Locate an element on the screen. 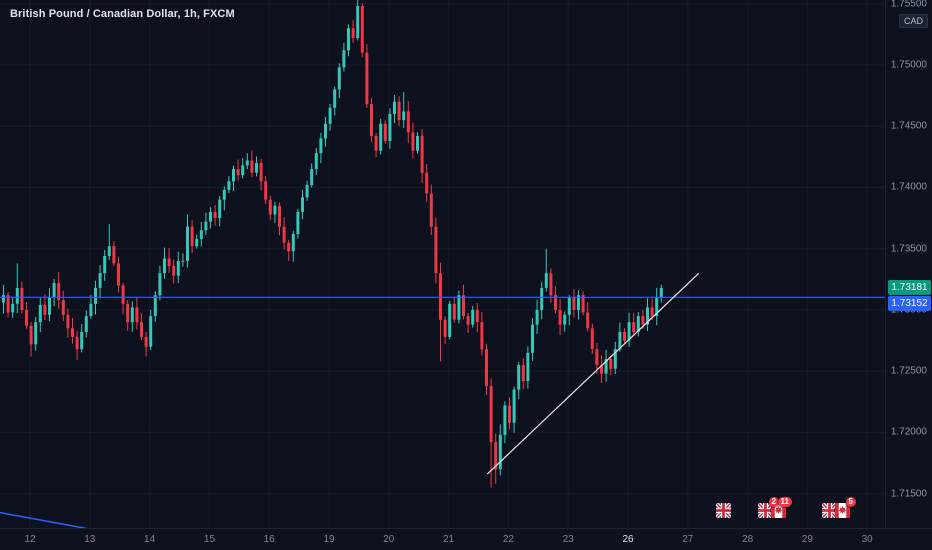  event-count-badge: 11 is located at coordinates (784, 502).